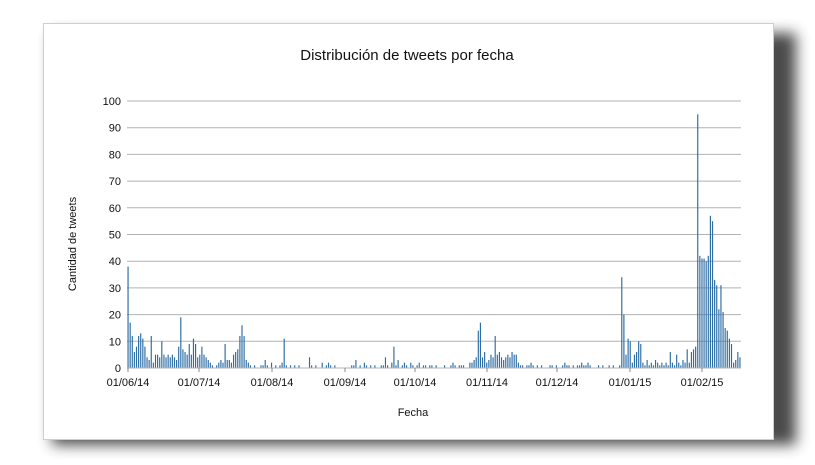 This screenshot has width=815, height=465. What do you see at coordinates (73, 243) in the screenshot?
I see `y-axis-label: Cantidad de tweets` at bounding box center [73, 243].